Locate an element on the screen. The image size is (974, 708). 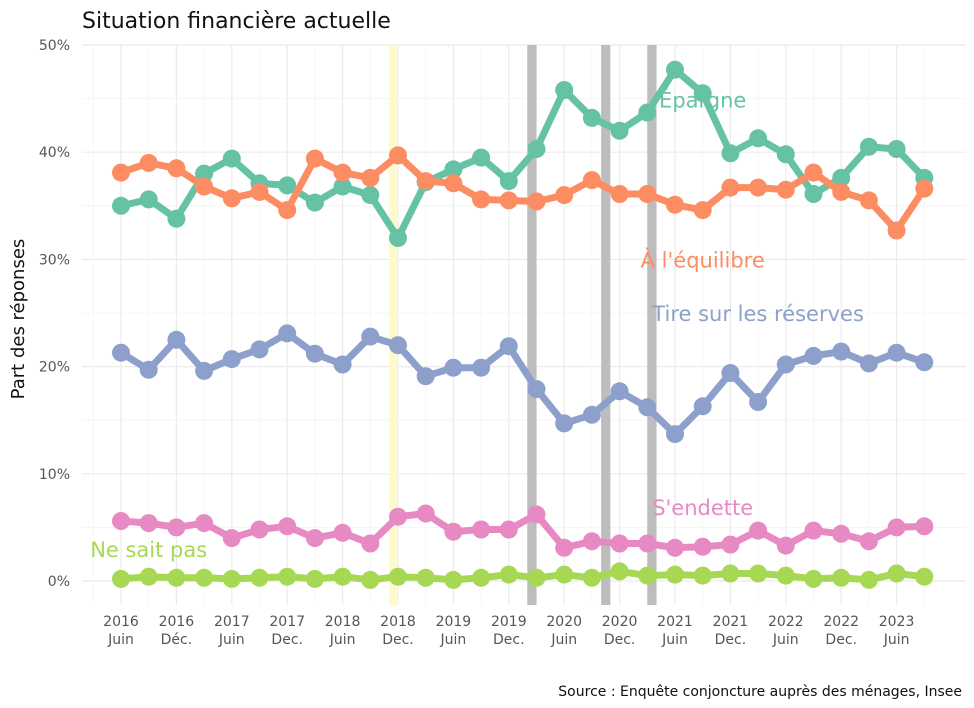
x-tick-year: 2016 is located at coordinates (177, 622).